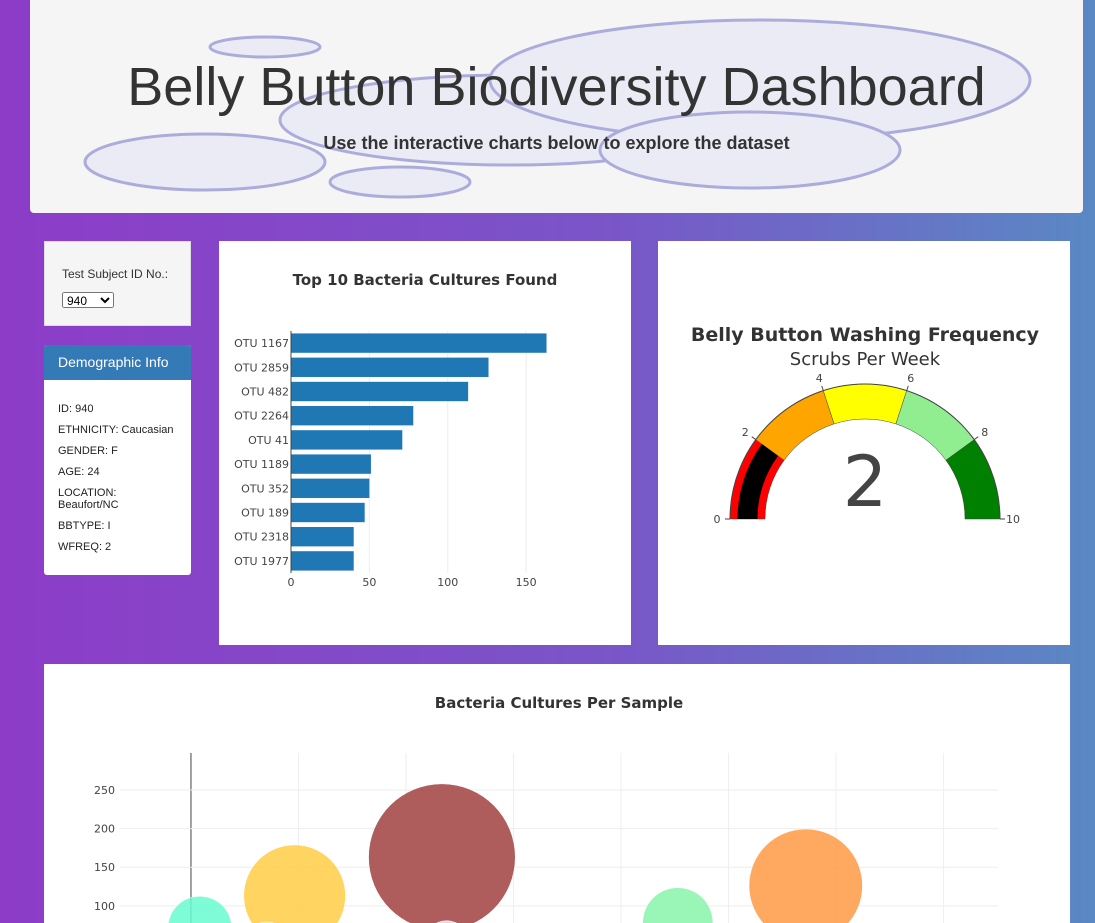 The image size is (1095, 923). I want to click on gauge-tick-label: 4, so click(819, 378).